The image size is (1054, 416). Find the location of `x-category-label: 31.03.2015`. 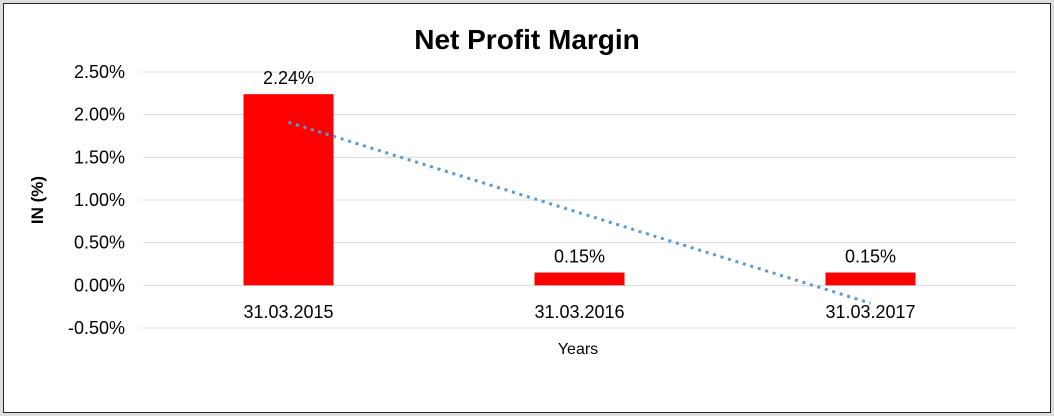

x-category-label: 31.03.2015 is located at coordinates (288, 312).